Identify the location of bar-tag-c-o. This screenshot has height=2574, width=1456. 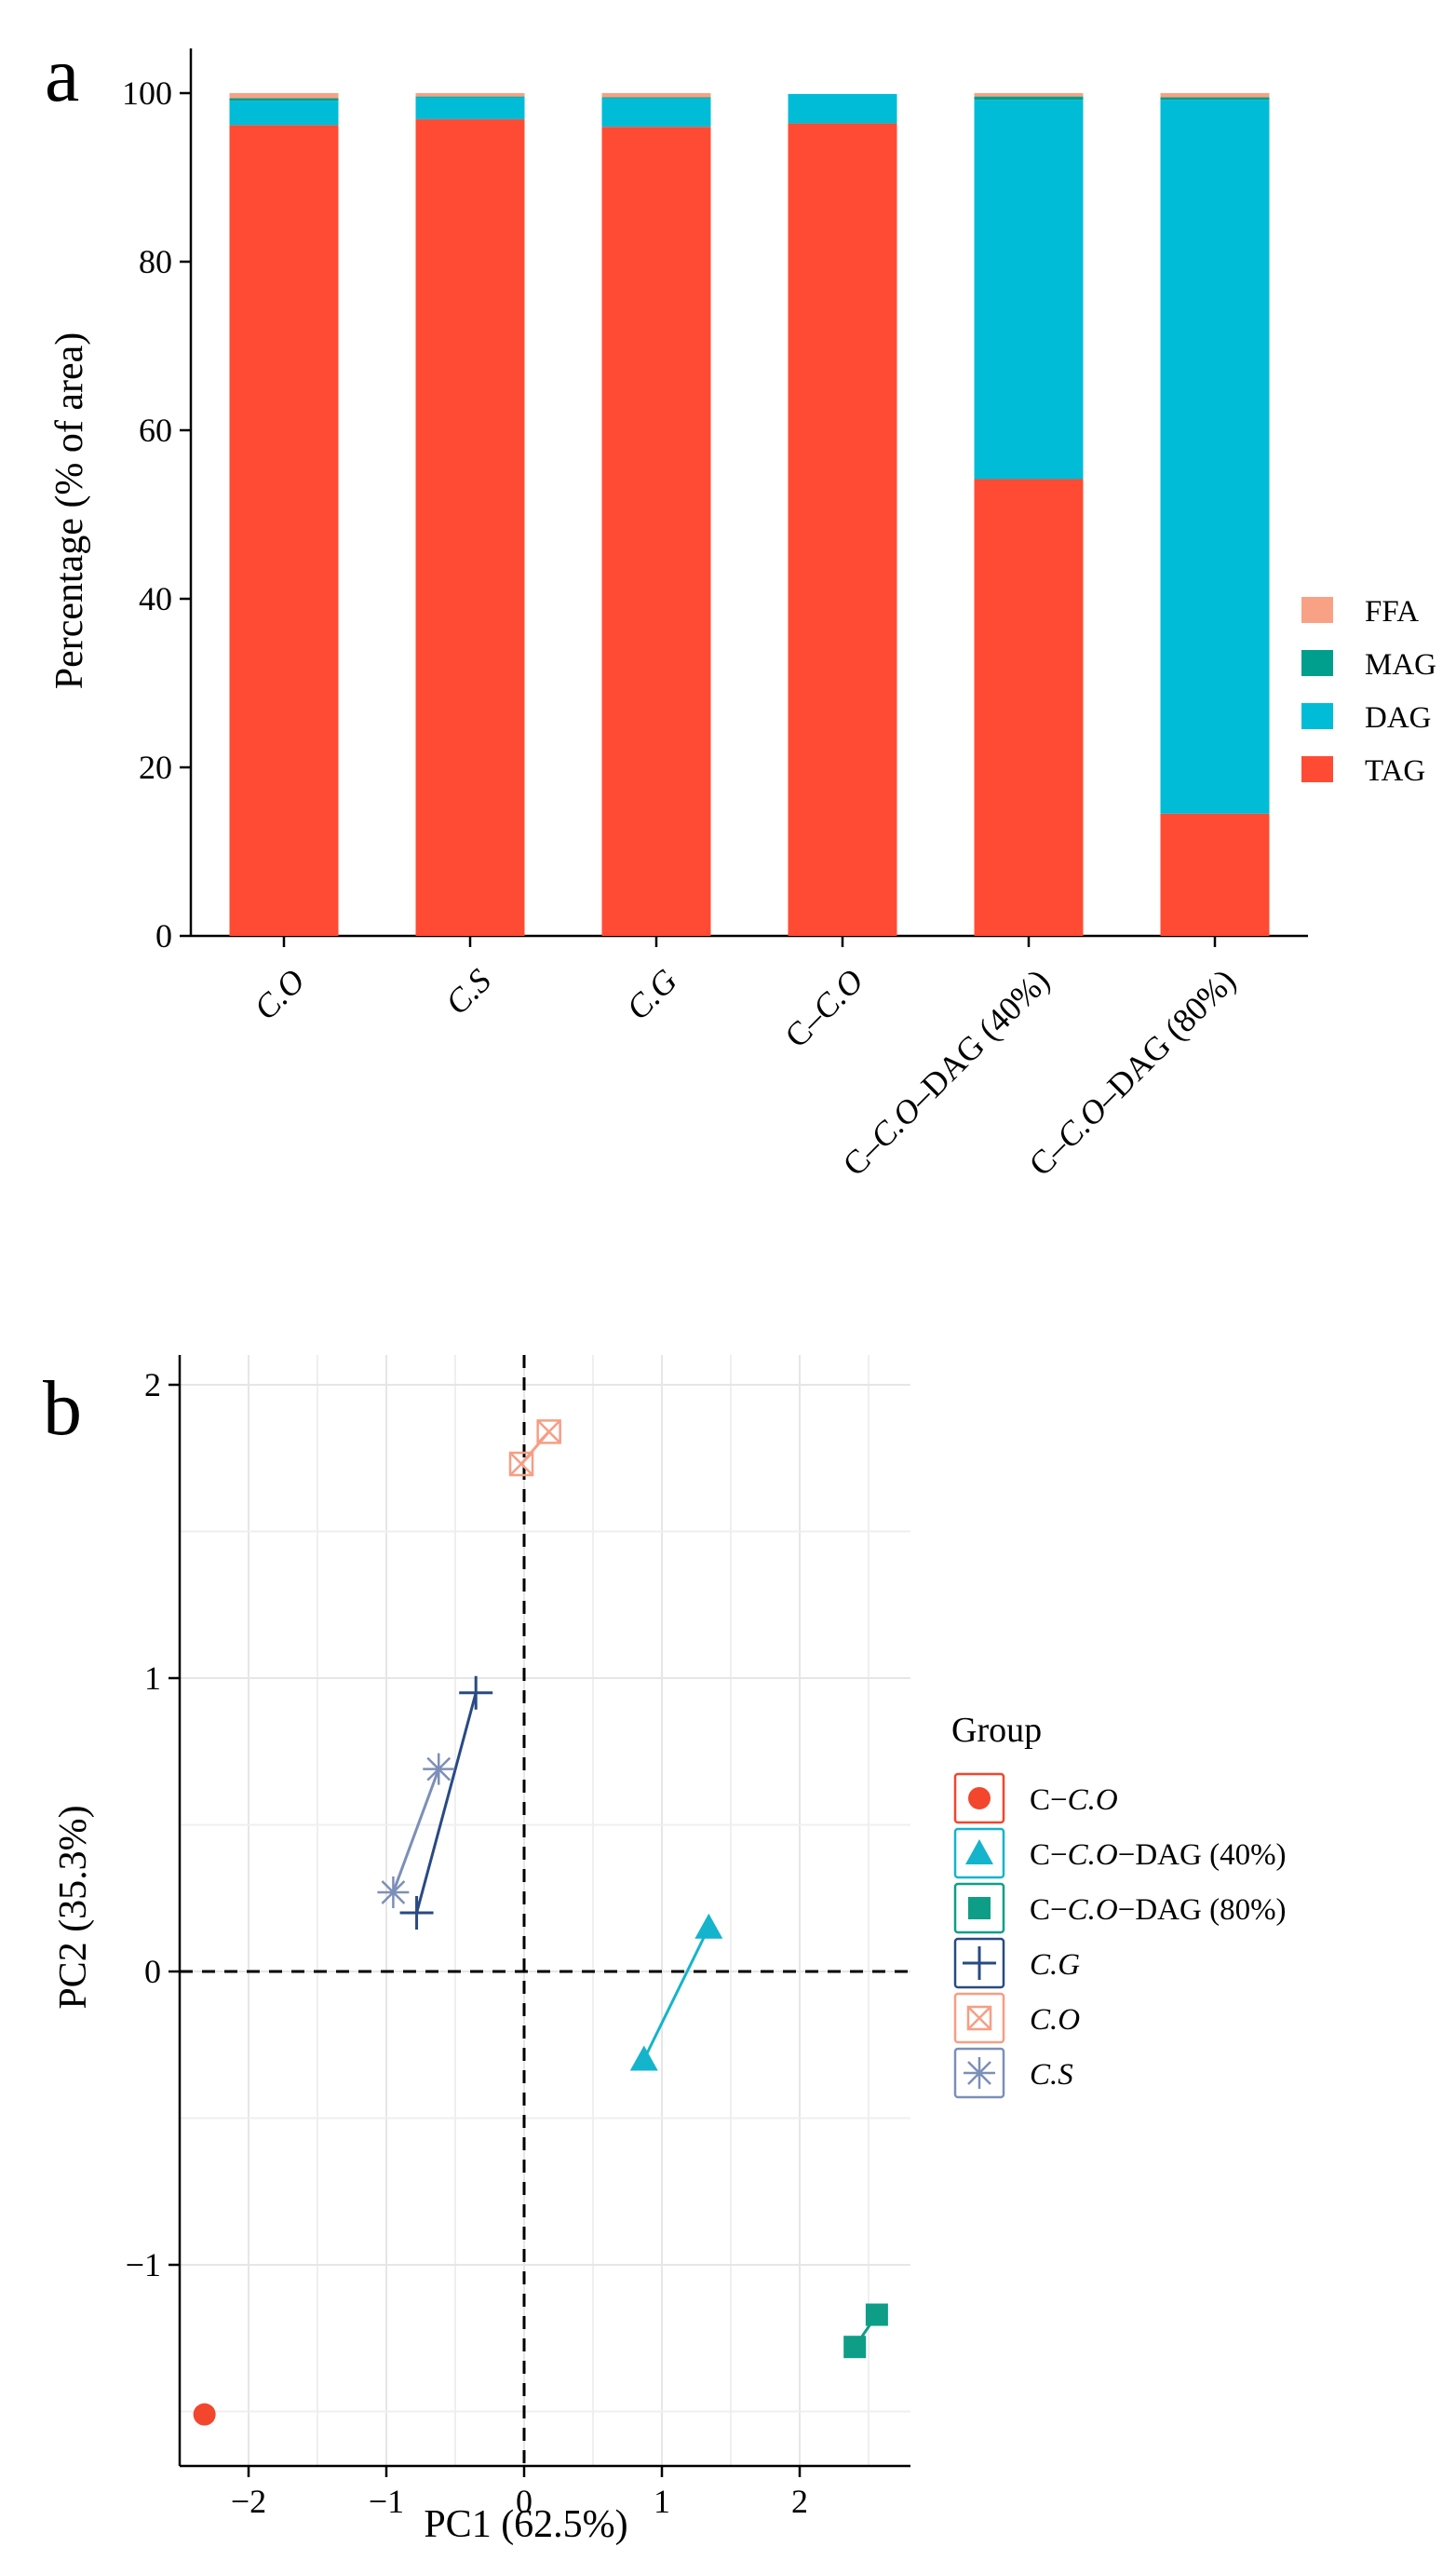
(284, 530).